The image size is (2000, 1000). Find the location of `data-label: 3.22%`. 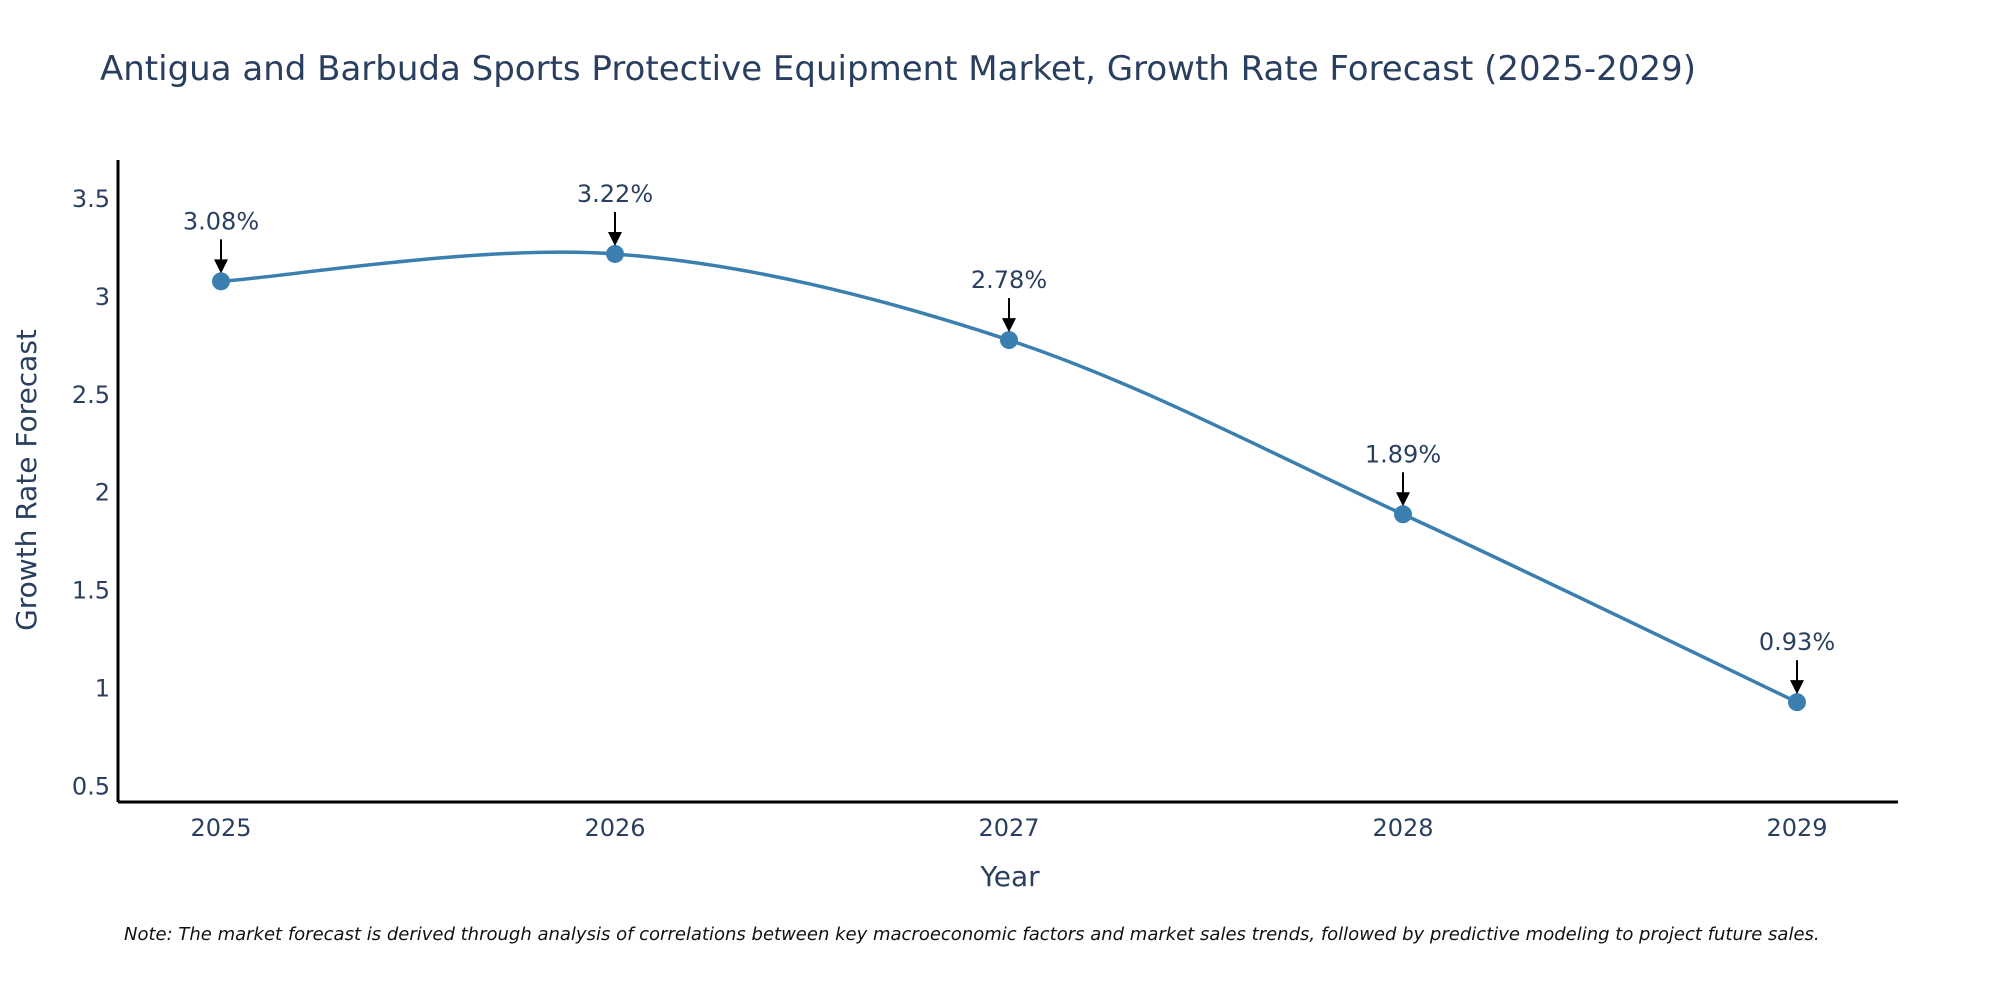

data-label: 3.22% is located at coordinates (615, 194).